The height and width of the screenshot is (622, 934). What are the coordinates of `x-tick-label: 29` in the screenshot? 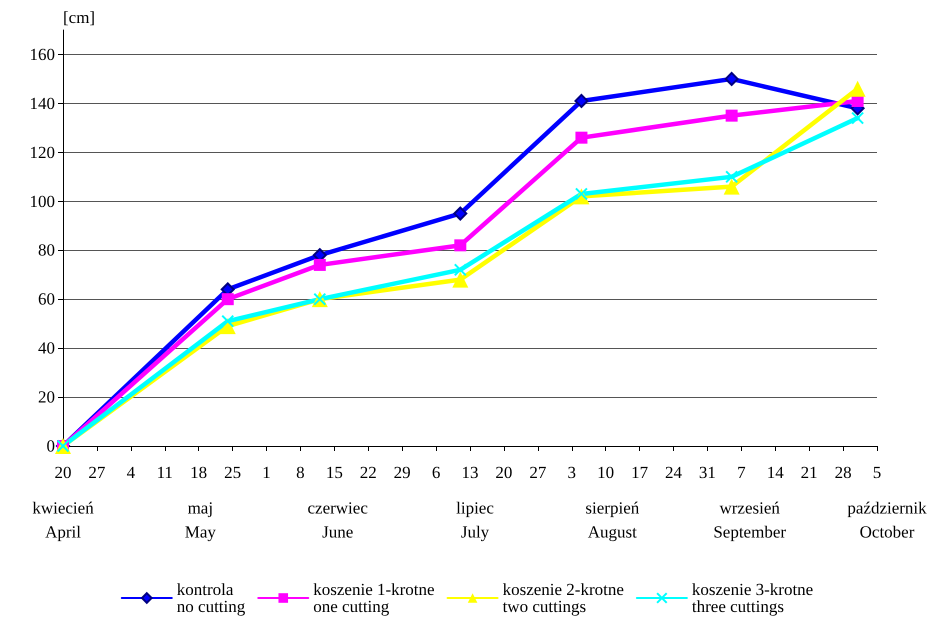 It's located at (402, 472).